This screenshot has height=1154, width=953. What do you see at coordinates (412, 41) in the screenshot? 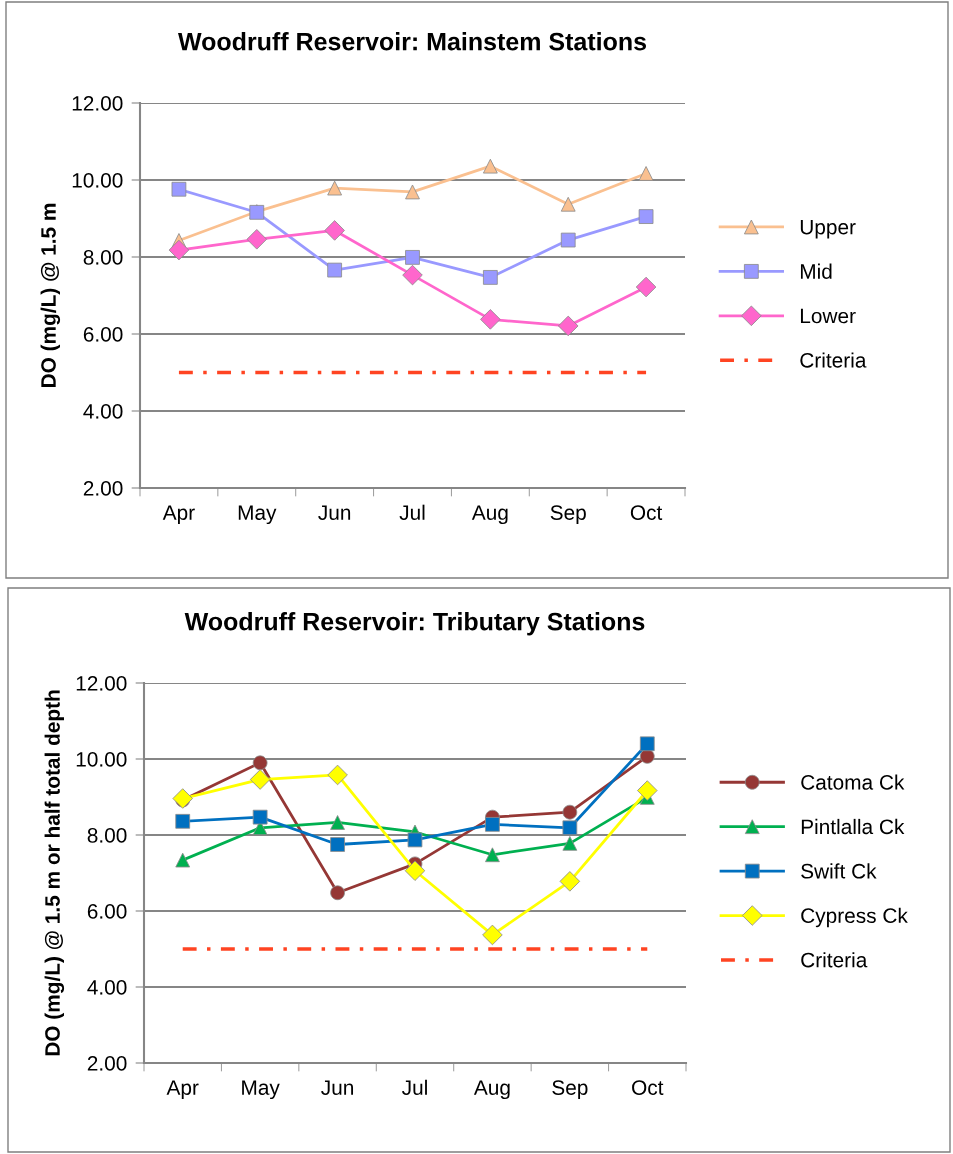
I see `chart-title: Woodruff Reservoir: Mainstem Stations` at bounding box center [412, 41].